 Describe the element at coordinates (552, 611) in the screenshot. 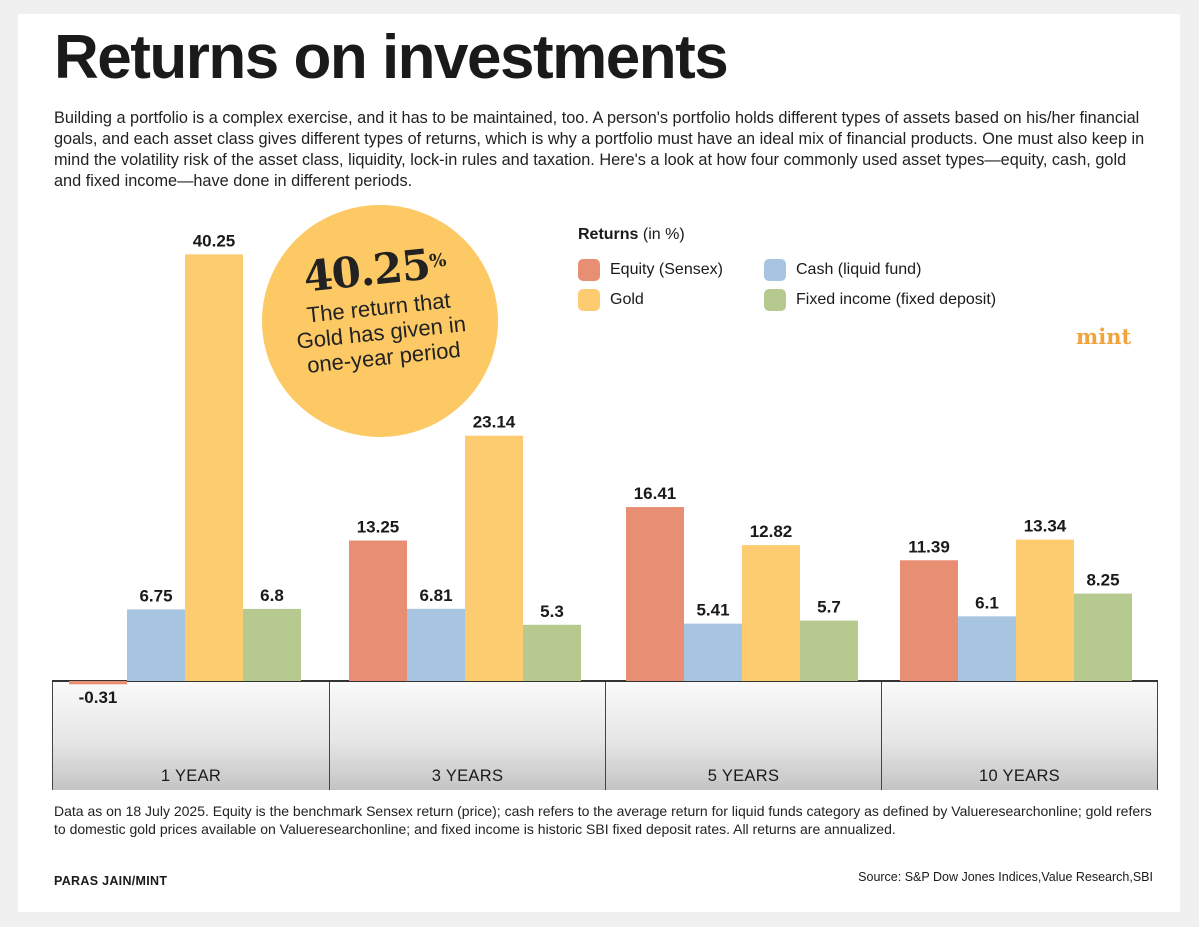

I see `bar-value-label: 5.3` at that location.